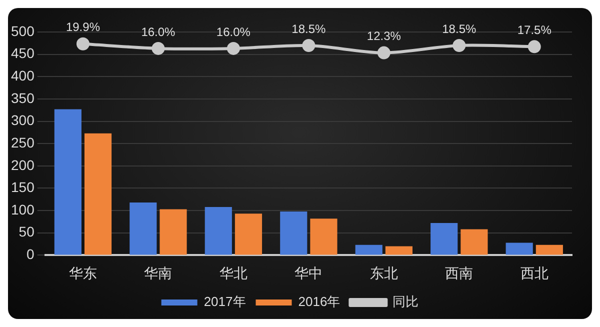 The width and height of the screenshot is (600, 327). I want to click on y-tick-label: 400, so click(23, 76).